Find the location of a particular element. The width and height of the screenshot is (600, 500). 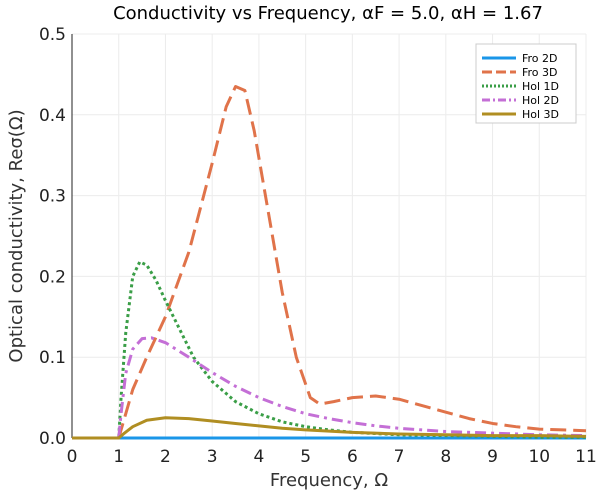

x-tick-label: 2 is located at coordinates (165, 457).